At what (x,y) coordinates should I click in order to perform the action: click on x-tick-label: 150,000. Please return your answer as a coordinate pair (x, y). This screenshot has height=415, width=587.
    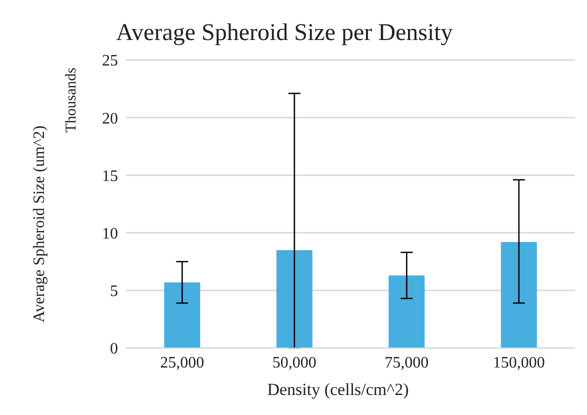
    Looking at the image, I should click on (518, 363).